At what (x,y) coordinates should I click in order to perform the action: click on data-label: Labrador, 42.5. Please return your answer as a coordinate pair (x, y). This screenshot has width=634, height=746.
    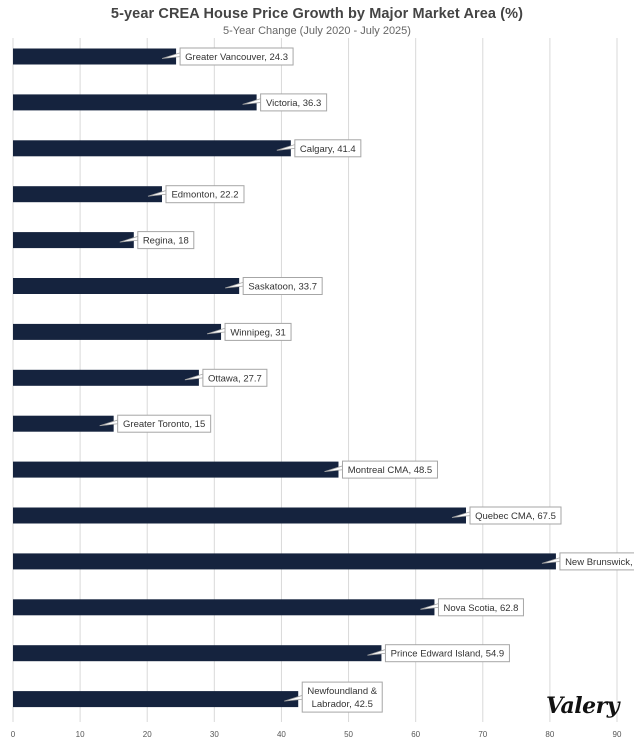
    Looking at the image, I should click on (342, 704).